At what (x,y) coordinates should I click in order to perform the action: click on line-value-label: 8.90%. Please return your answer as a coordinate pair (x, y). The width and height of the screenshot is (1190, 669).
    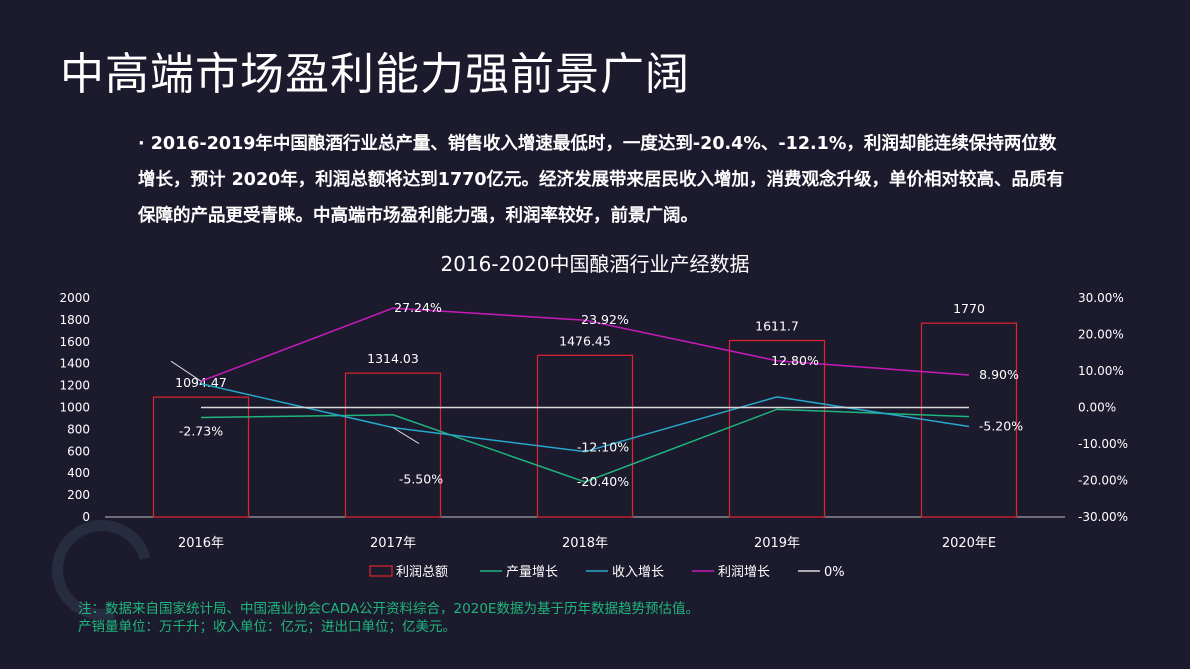
    Looking at the image, I should click on (999, 374).